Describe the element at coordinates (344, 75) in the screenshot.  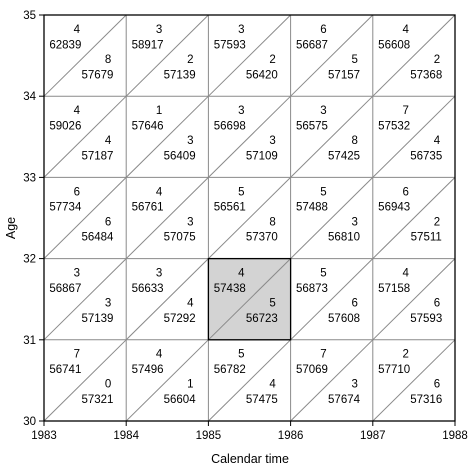
I see `lower-triangle-exposure: 57157` at that location.